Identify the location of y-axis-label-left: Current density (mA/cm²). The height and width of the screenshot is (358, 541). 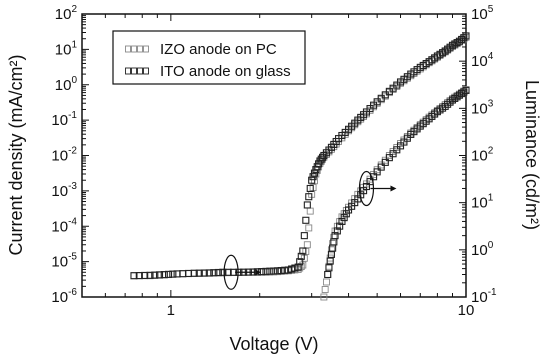
(16, 154).